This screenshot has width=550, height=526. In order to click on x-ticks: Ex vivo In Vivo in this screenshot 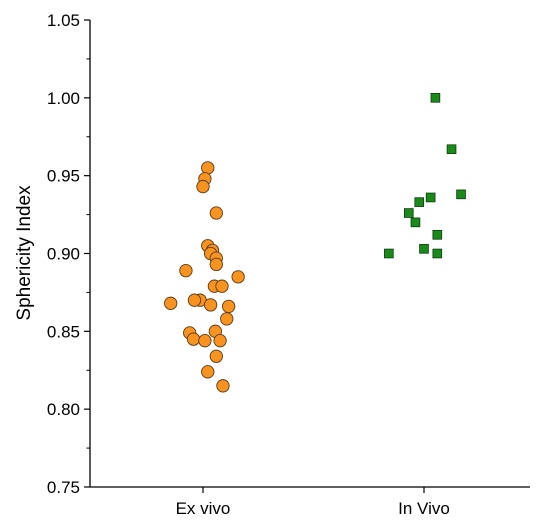, I will do `click(313, 502)`.